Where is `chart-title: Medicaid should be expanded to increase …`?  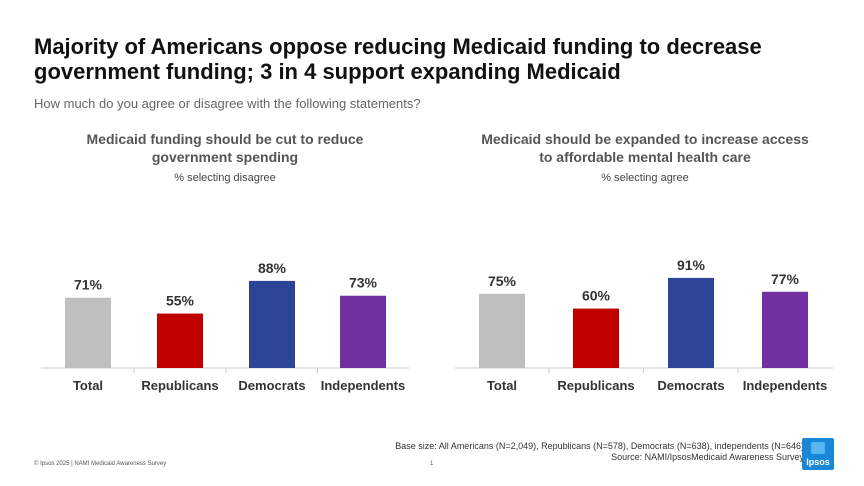
chart-title: Medicaid should be expanded to increase … is located at coordinates (645, 148).